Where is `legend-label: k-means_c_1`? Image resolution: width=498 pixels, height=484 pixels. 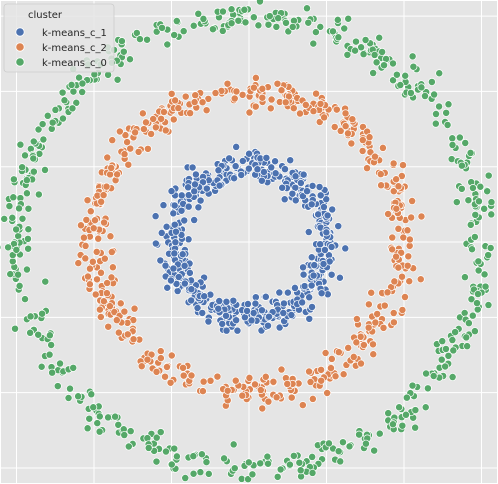
legend-label: k-means_c_1 is located at coordinates (74, 33).